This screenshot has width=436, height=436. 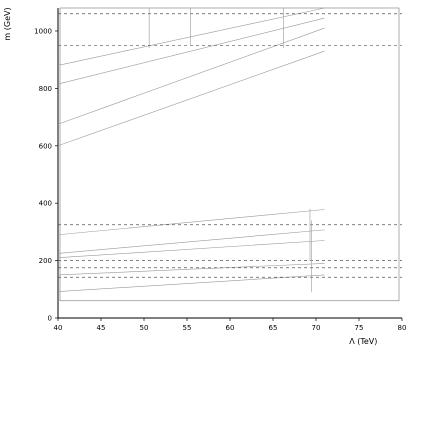 I want to click on x-tick-label: 80, so click(x=402, y=328).